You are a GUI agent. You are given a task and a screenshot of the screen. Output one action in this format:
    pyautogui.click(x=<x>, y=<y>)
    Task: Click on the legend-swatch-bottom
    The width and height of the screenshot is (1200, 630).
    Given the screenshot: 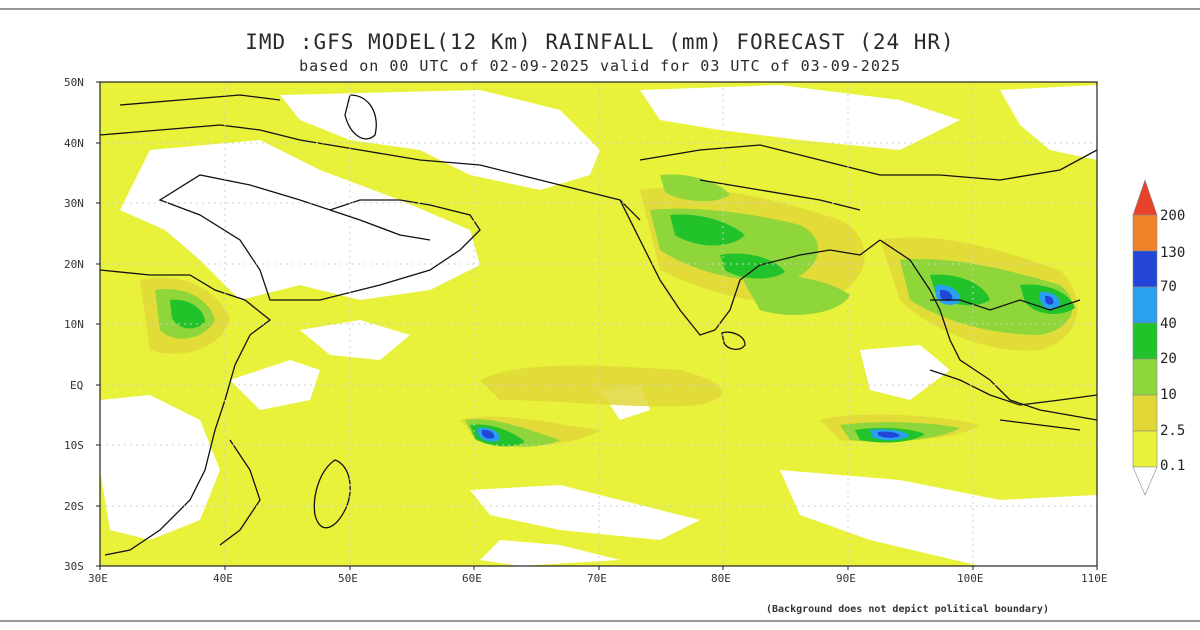 What is the action you would take?
    pyautogui.click(x=1145, y=481)
    